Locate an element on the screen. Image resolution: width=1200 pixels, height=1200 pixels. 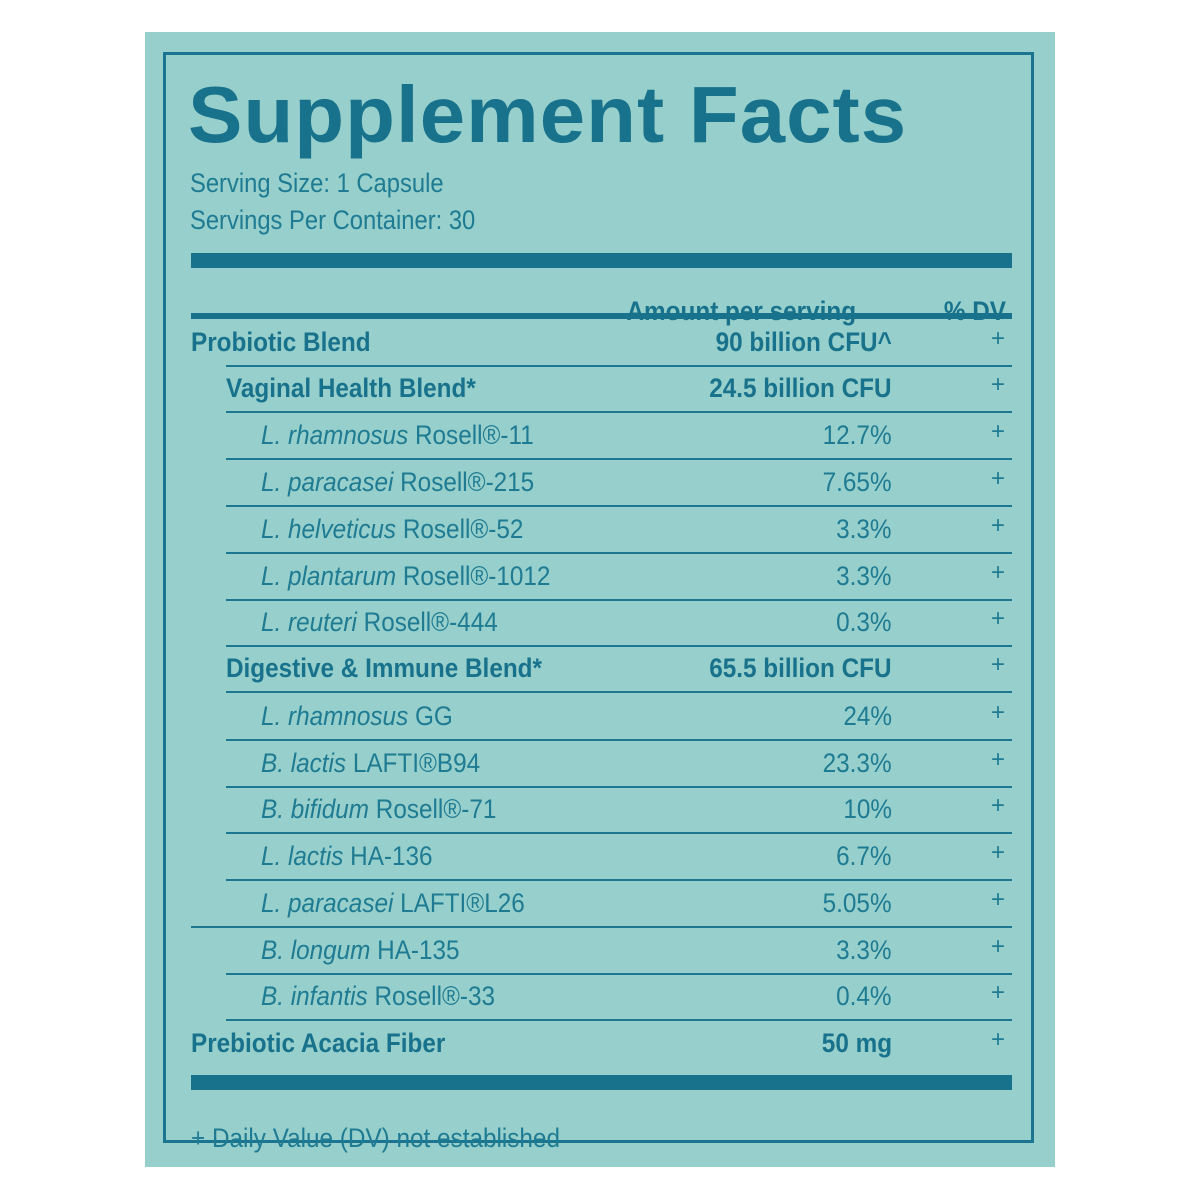
ingredient-amount: 23.3% is located at coordinates (857, 763).